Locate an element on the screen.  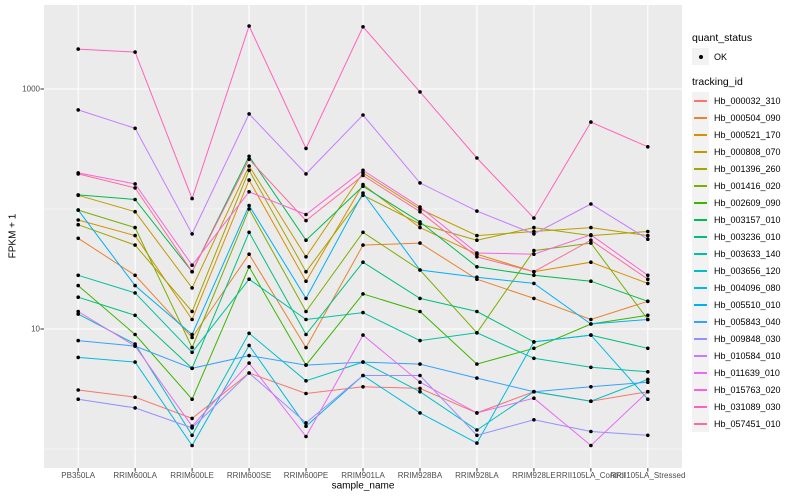
legend-item-Hb_001396_260: Hb_001396_260 is located at coordinates (745, 168).